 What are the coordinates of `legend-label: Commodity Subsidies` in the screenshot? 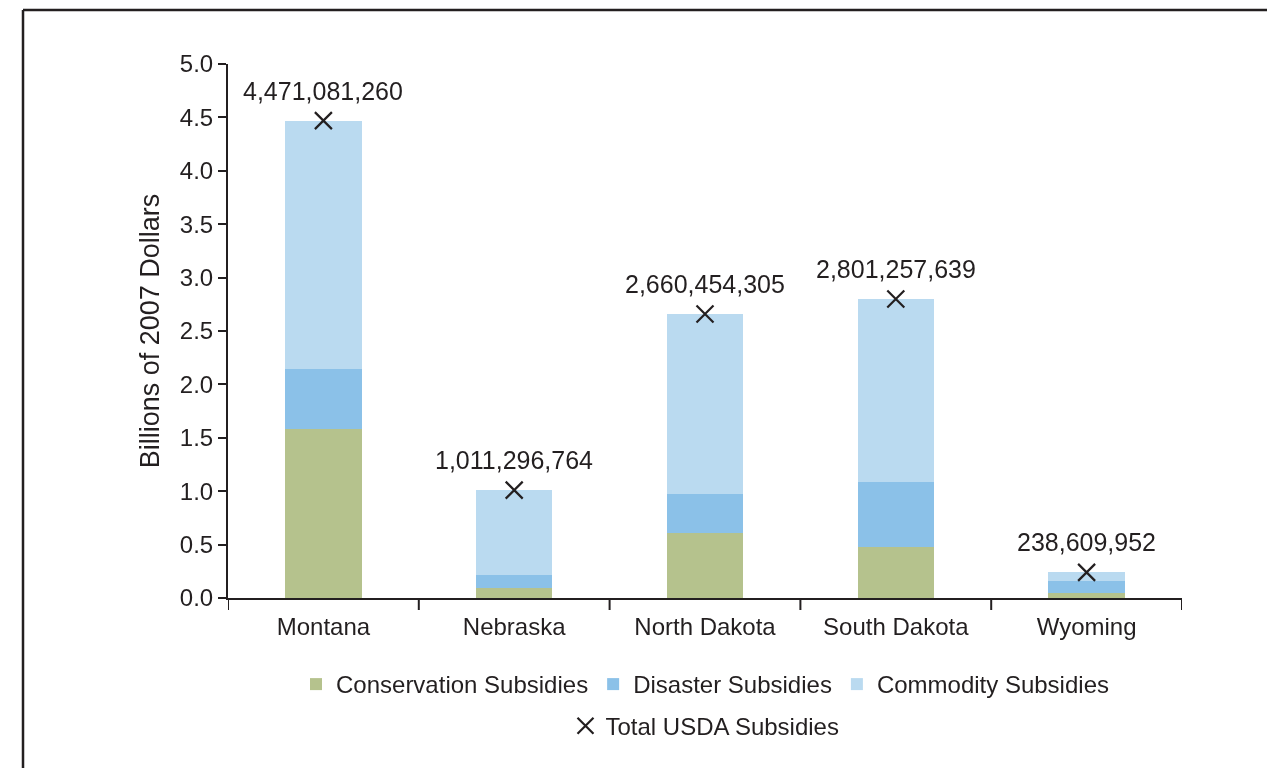 It's located at (992, 685).